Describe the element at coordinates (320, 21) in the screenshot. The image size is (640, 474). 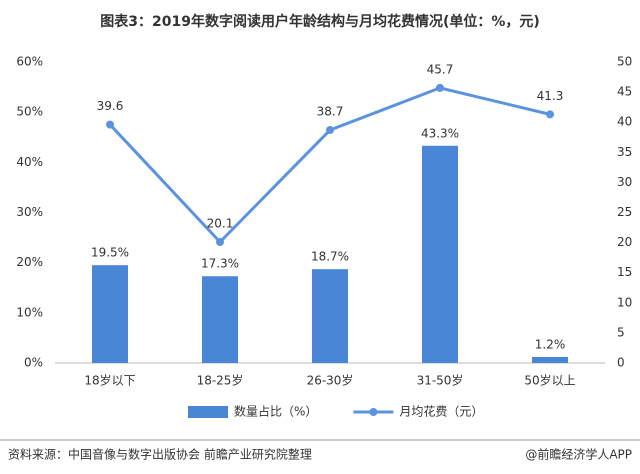
I see `chart-title: 图表3：2019年数字阅读用户年龄结构与月均花费情况(单位：%，元)` at that location.